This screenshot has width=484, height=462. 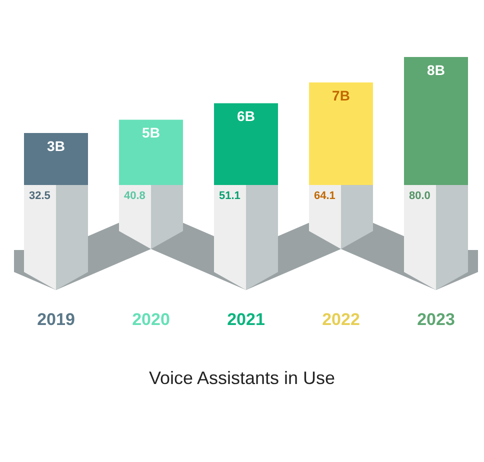 I want to click on x-tick-label: 2022, so click(x=341, y=319).